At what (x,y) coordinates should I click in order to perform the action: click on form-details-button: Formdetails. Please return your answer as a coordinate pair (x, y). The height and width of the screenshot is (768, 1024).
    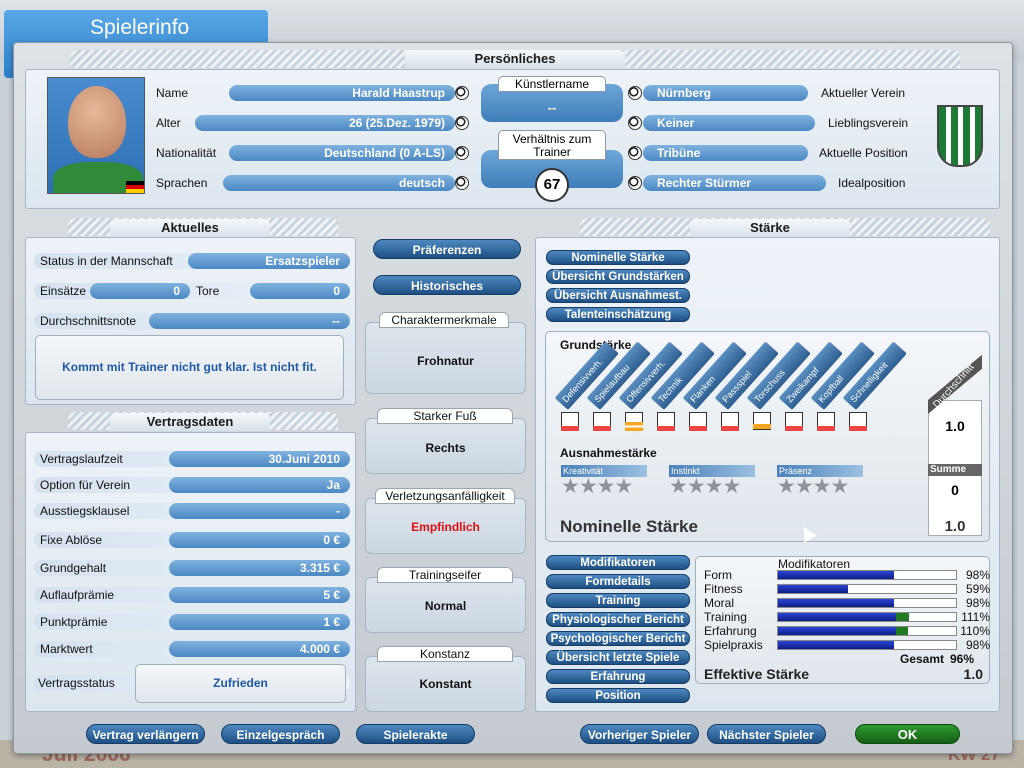
    Looking at the image, I should click on (618, 581).